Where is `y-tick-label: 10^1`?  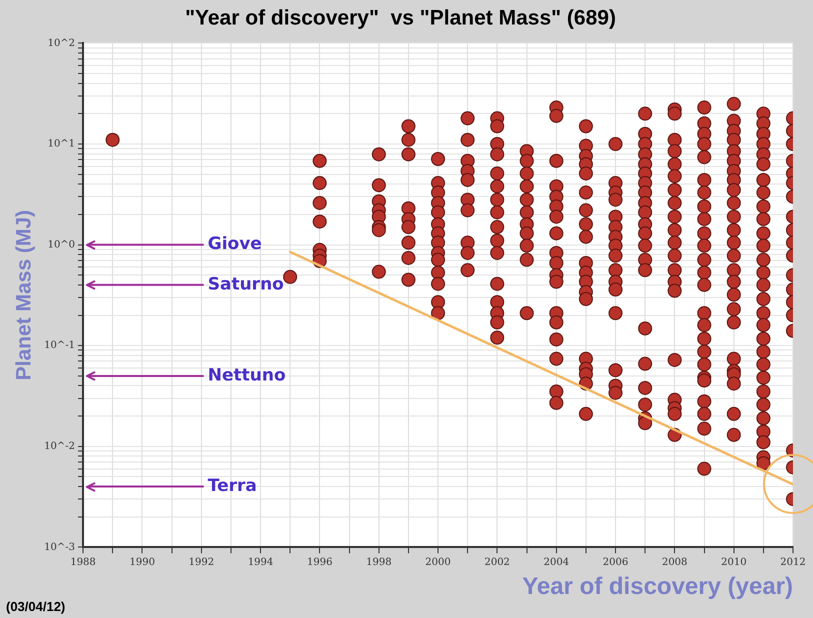
y-tick-label: 10^1 is located at coordinates (62, 144).